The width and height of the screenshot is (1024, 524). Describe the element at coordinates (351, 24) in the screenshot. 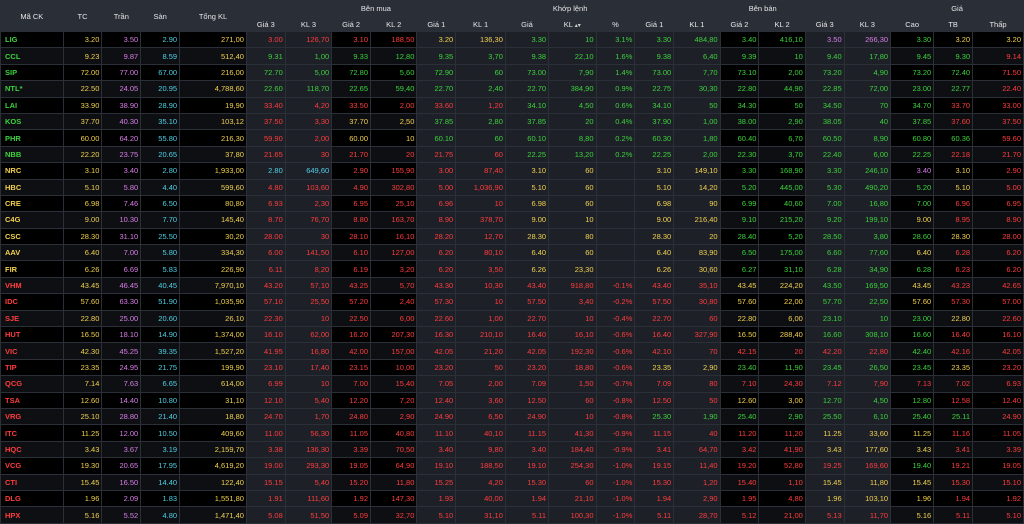

I see `header-buy-price-2: Giá 2` at that location.